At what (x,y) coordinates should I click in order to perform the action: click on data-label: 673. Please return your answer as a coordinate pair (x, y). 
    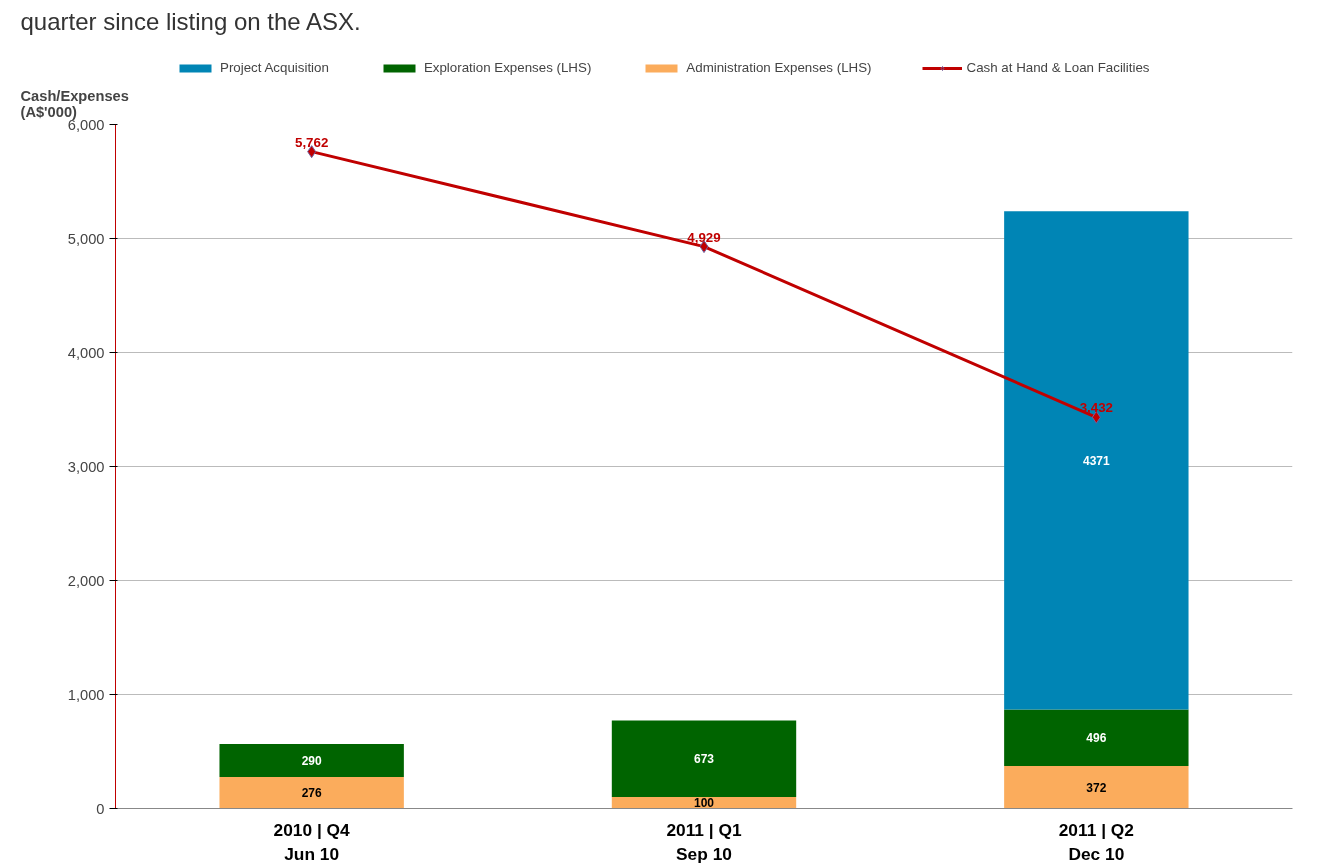
    Looking at the image, I should click on (704, 759).